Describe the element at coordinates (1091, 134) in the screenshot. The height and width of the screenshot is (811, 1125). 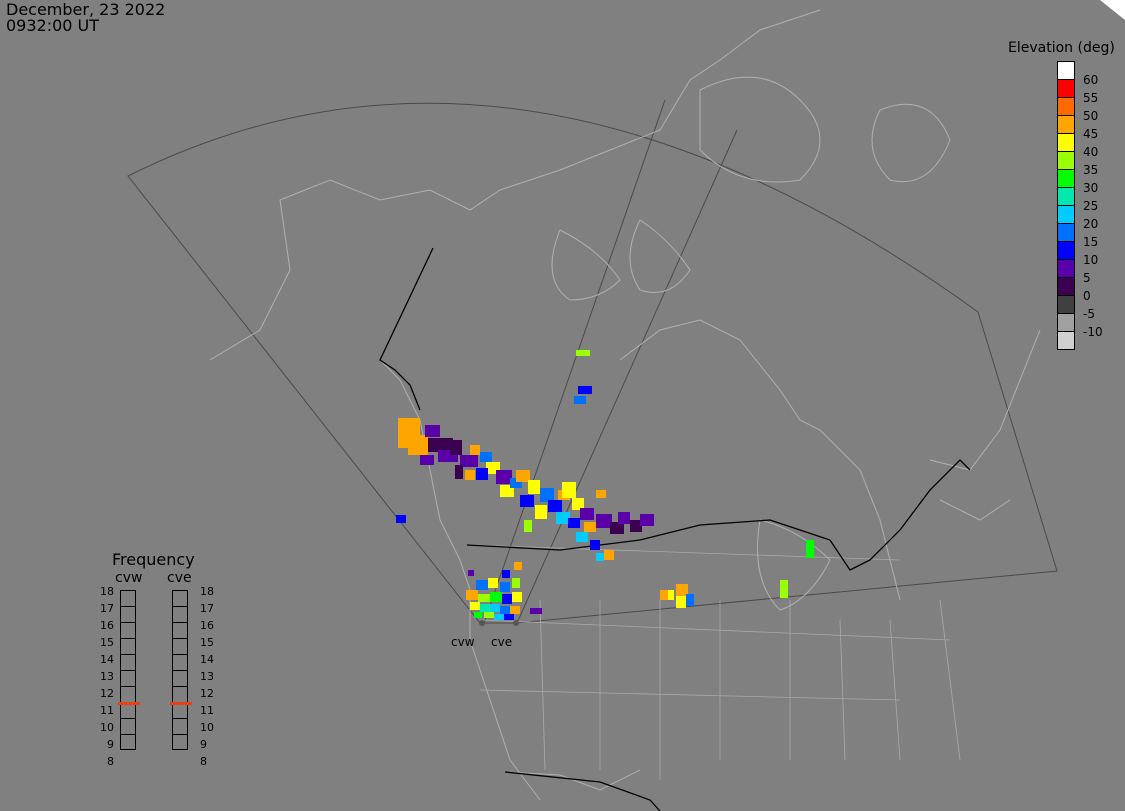
I see `colorbar-tick-label: 45` at that location.